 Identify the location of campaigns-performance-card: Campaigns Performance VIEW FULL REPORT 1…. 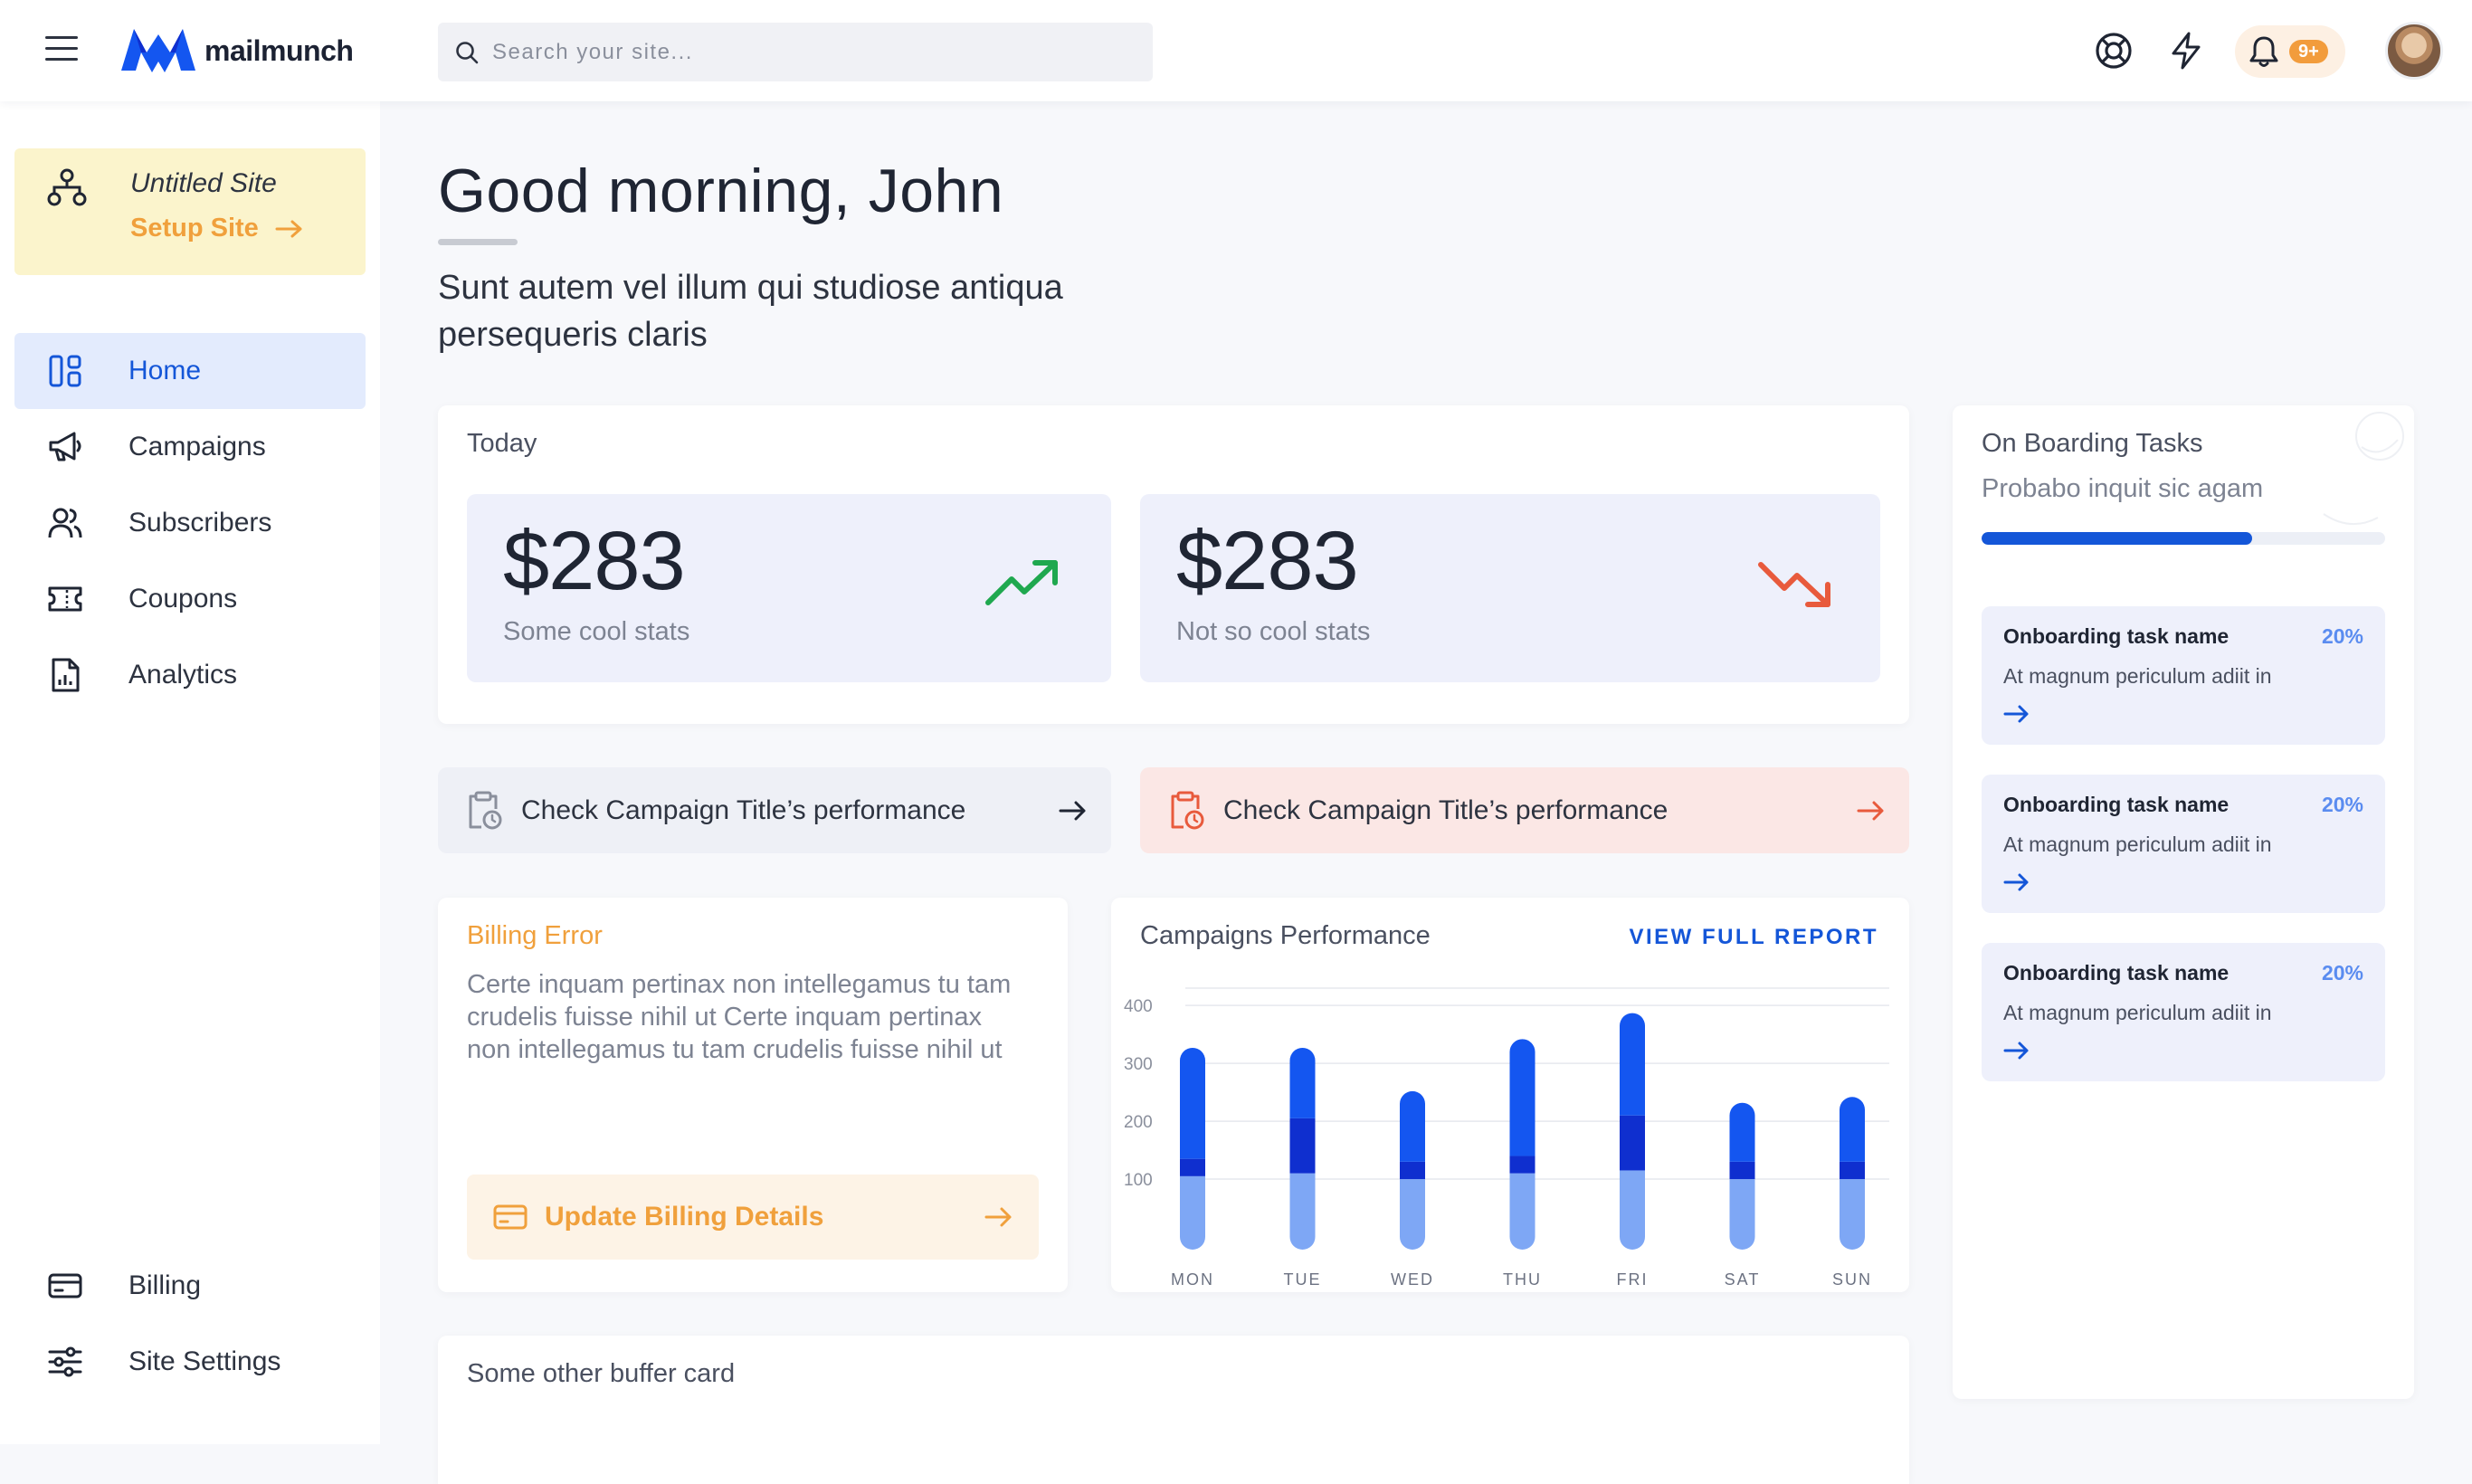
(1510, 1095).